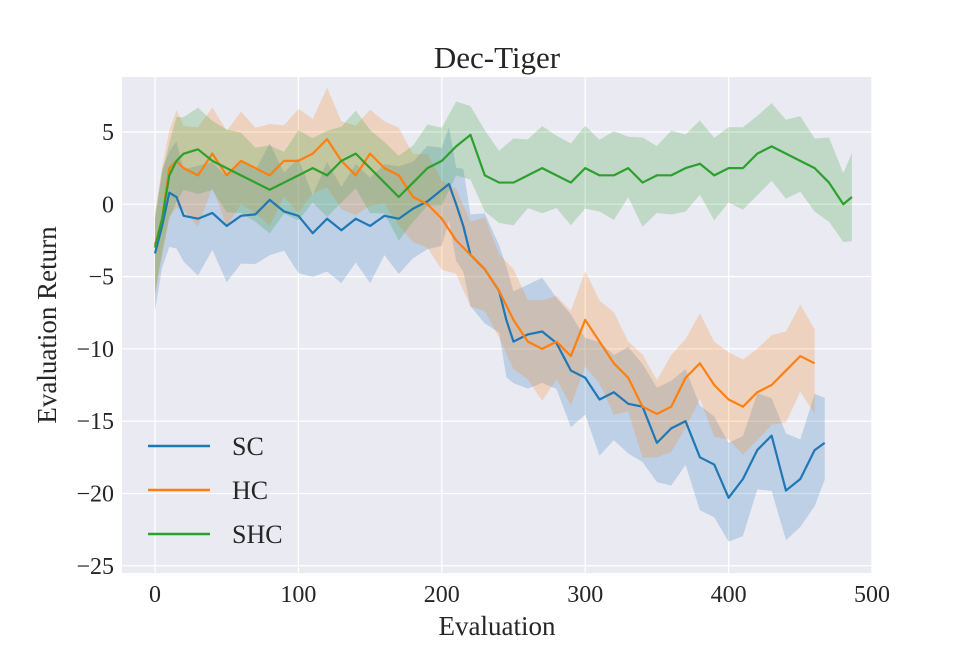 Image resolution: width=969 pixels, height=646 pixels. I want to click on x-tick-label: 200, so click(442, 595).